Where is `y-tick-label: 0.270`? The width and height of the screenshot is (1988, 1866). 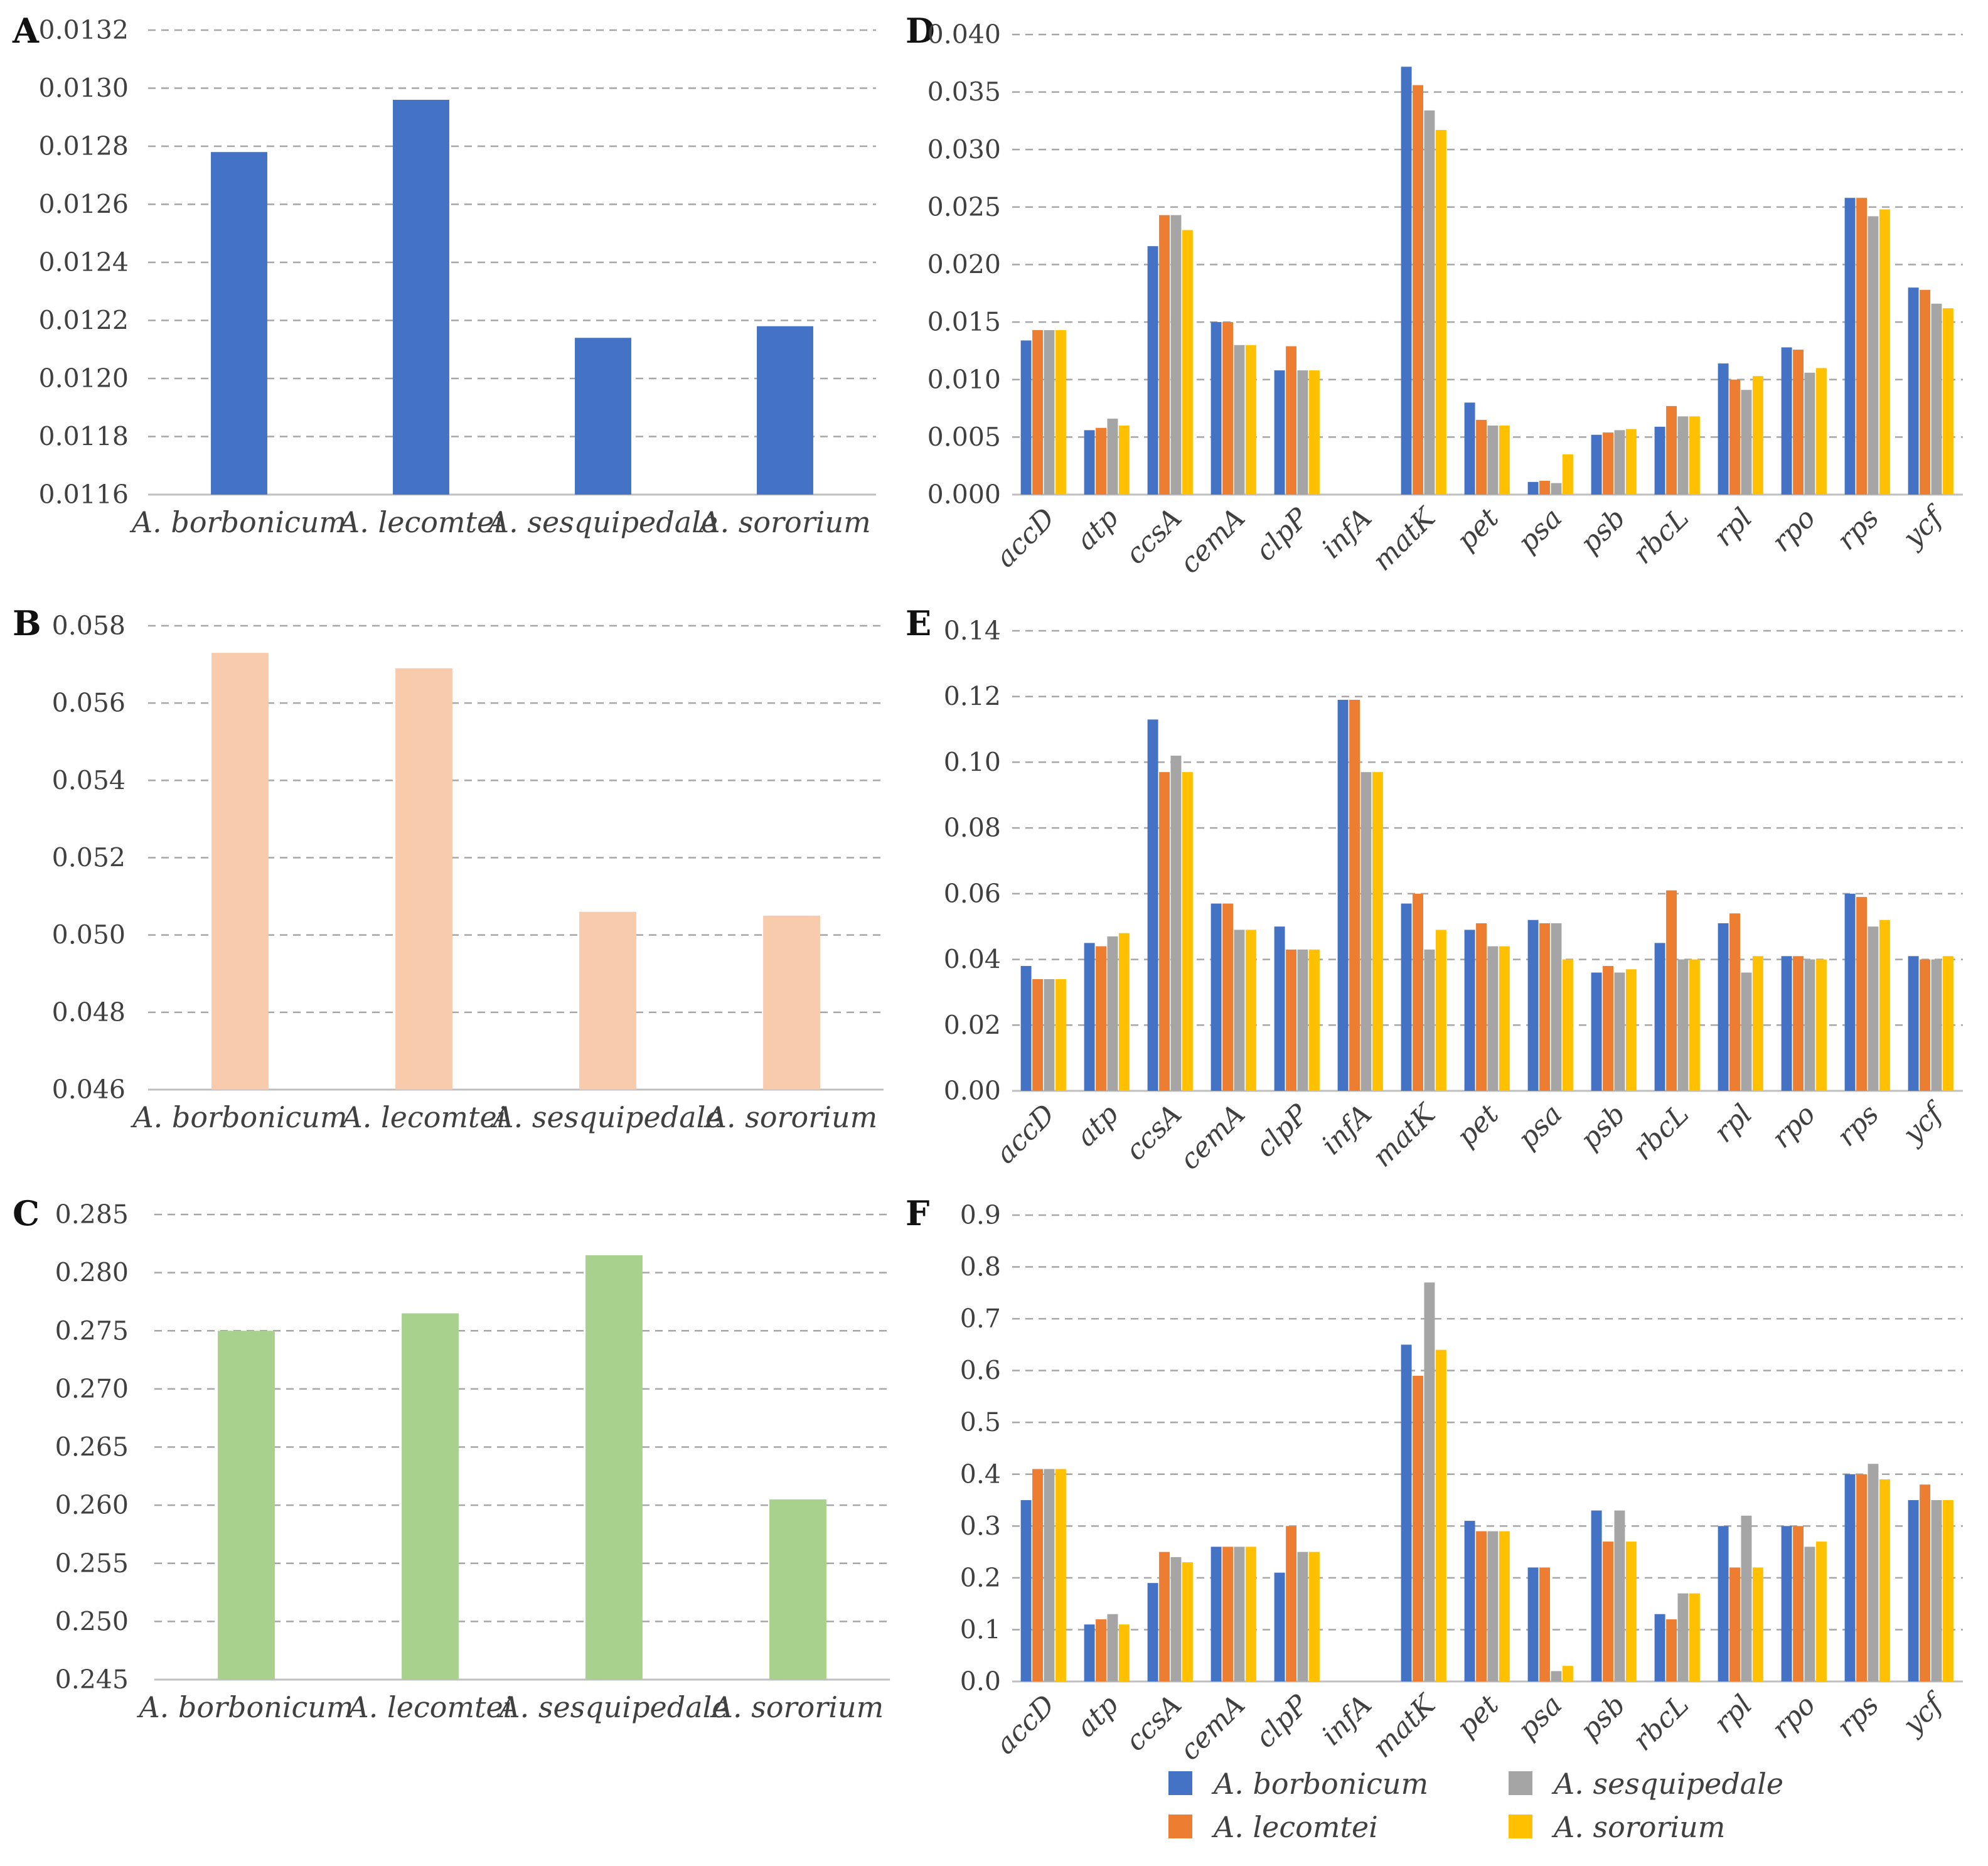 y-tick-label: 0.270 is located at coordinates (92, 1389).